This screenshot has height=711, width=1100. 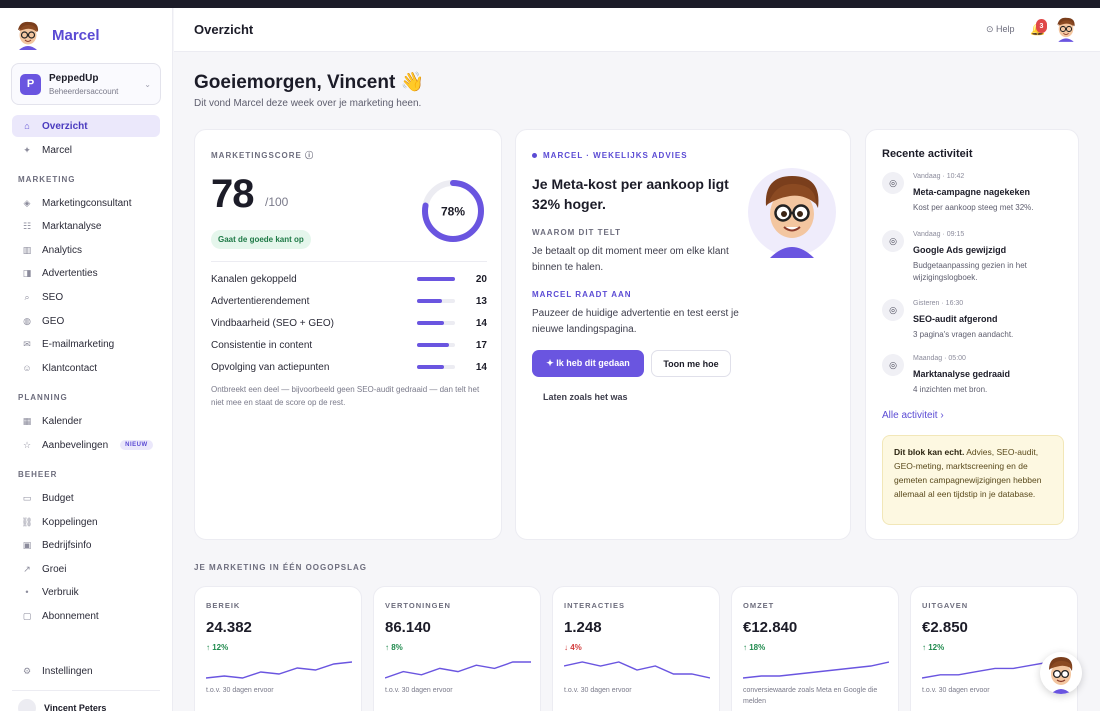 I want to click on divider, so click(x=349, y=261).